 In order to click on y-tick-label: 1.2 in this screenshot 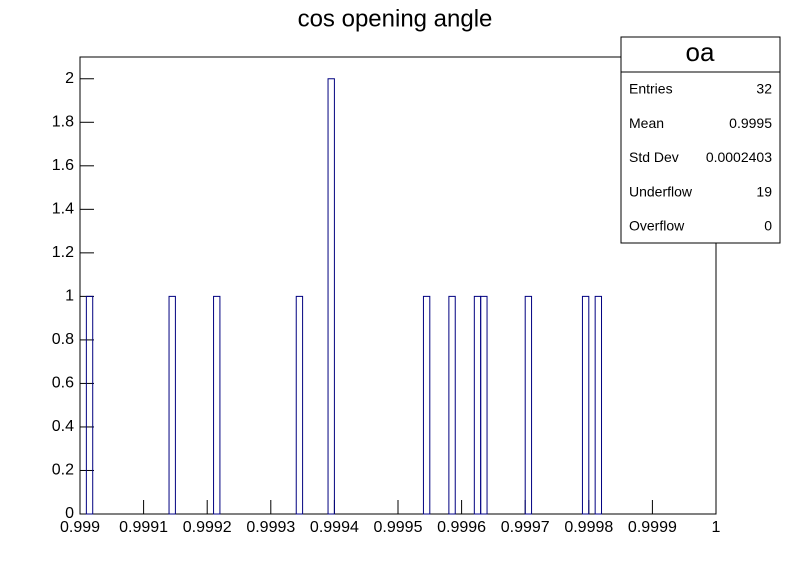, I will do `click(63, 252)`.